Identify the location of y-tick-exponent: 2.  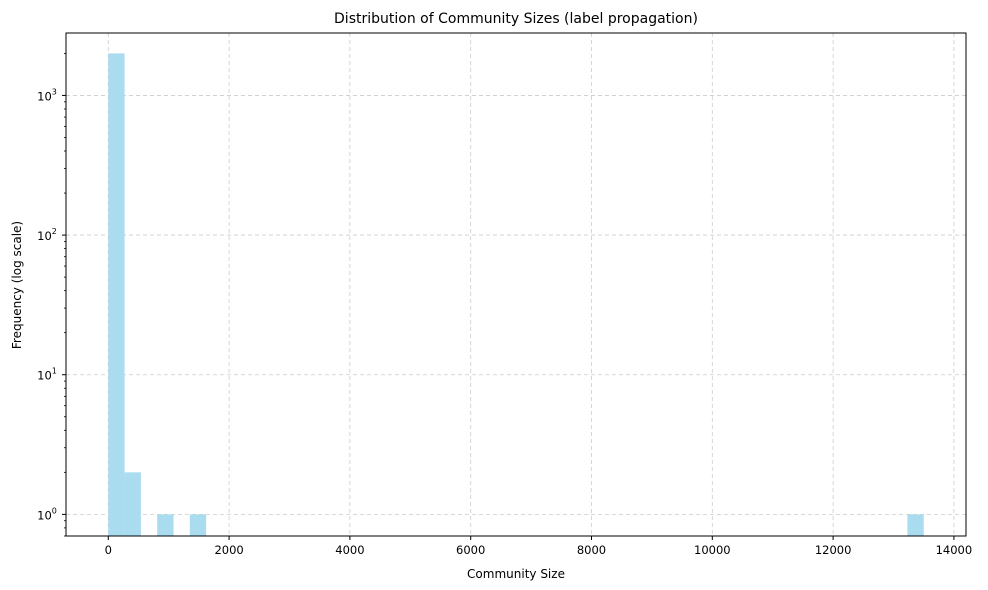
(54, 231).